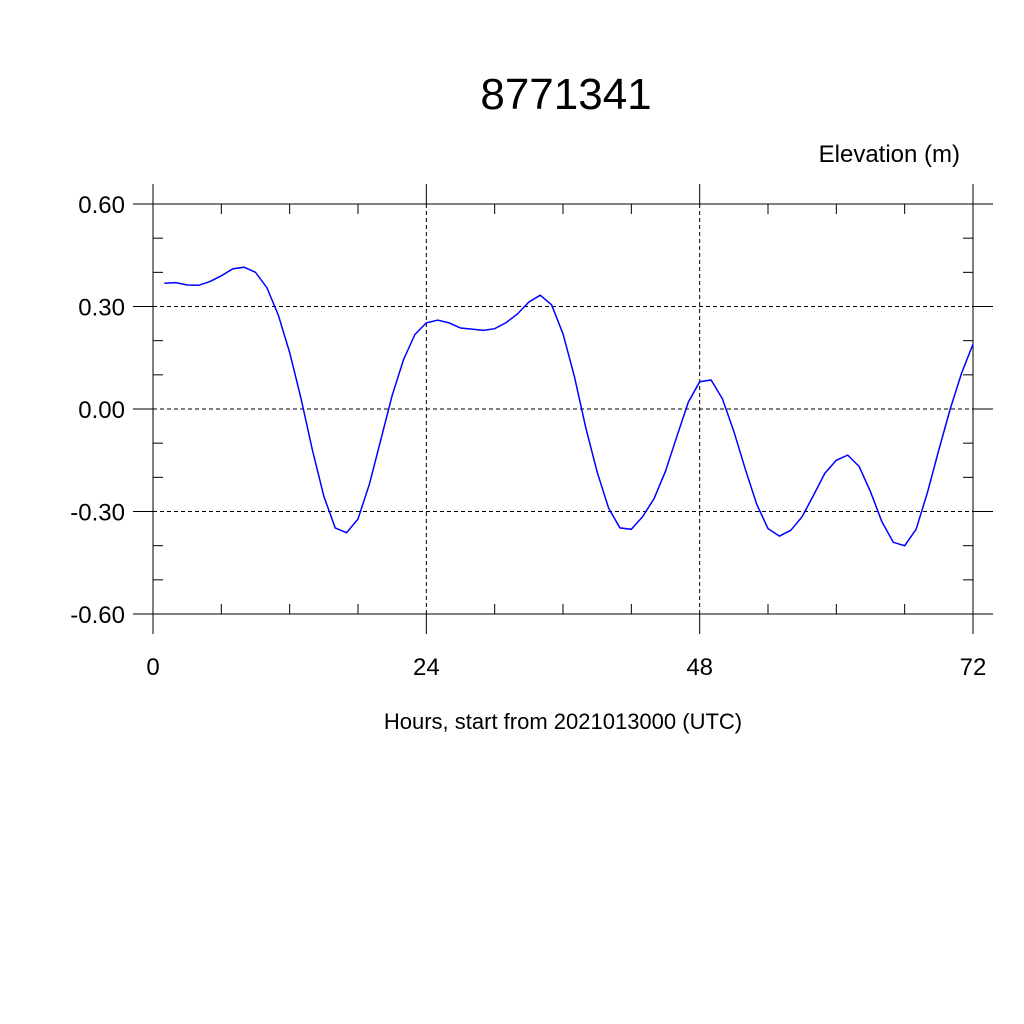  What do you see at coordinates (426, 667) in the screenshot?
I see `x-tick-label: 24` at bounding box center [426, 667].